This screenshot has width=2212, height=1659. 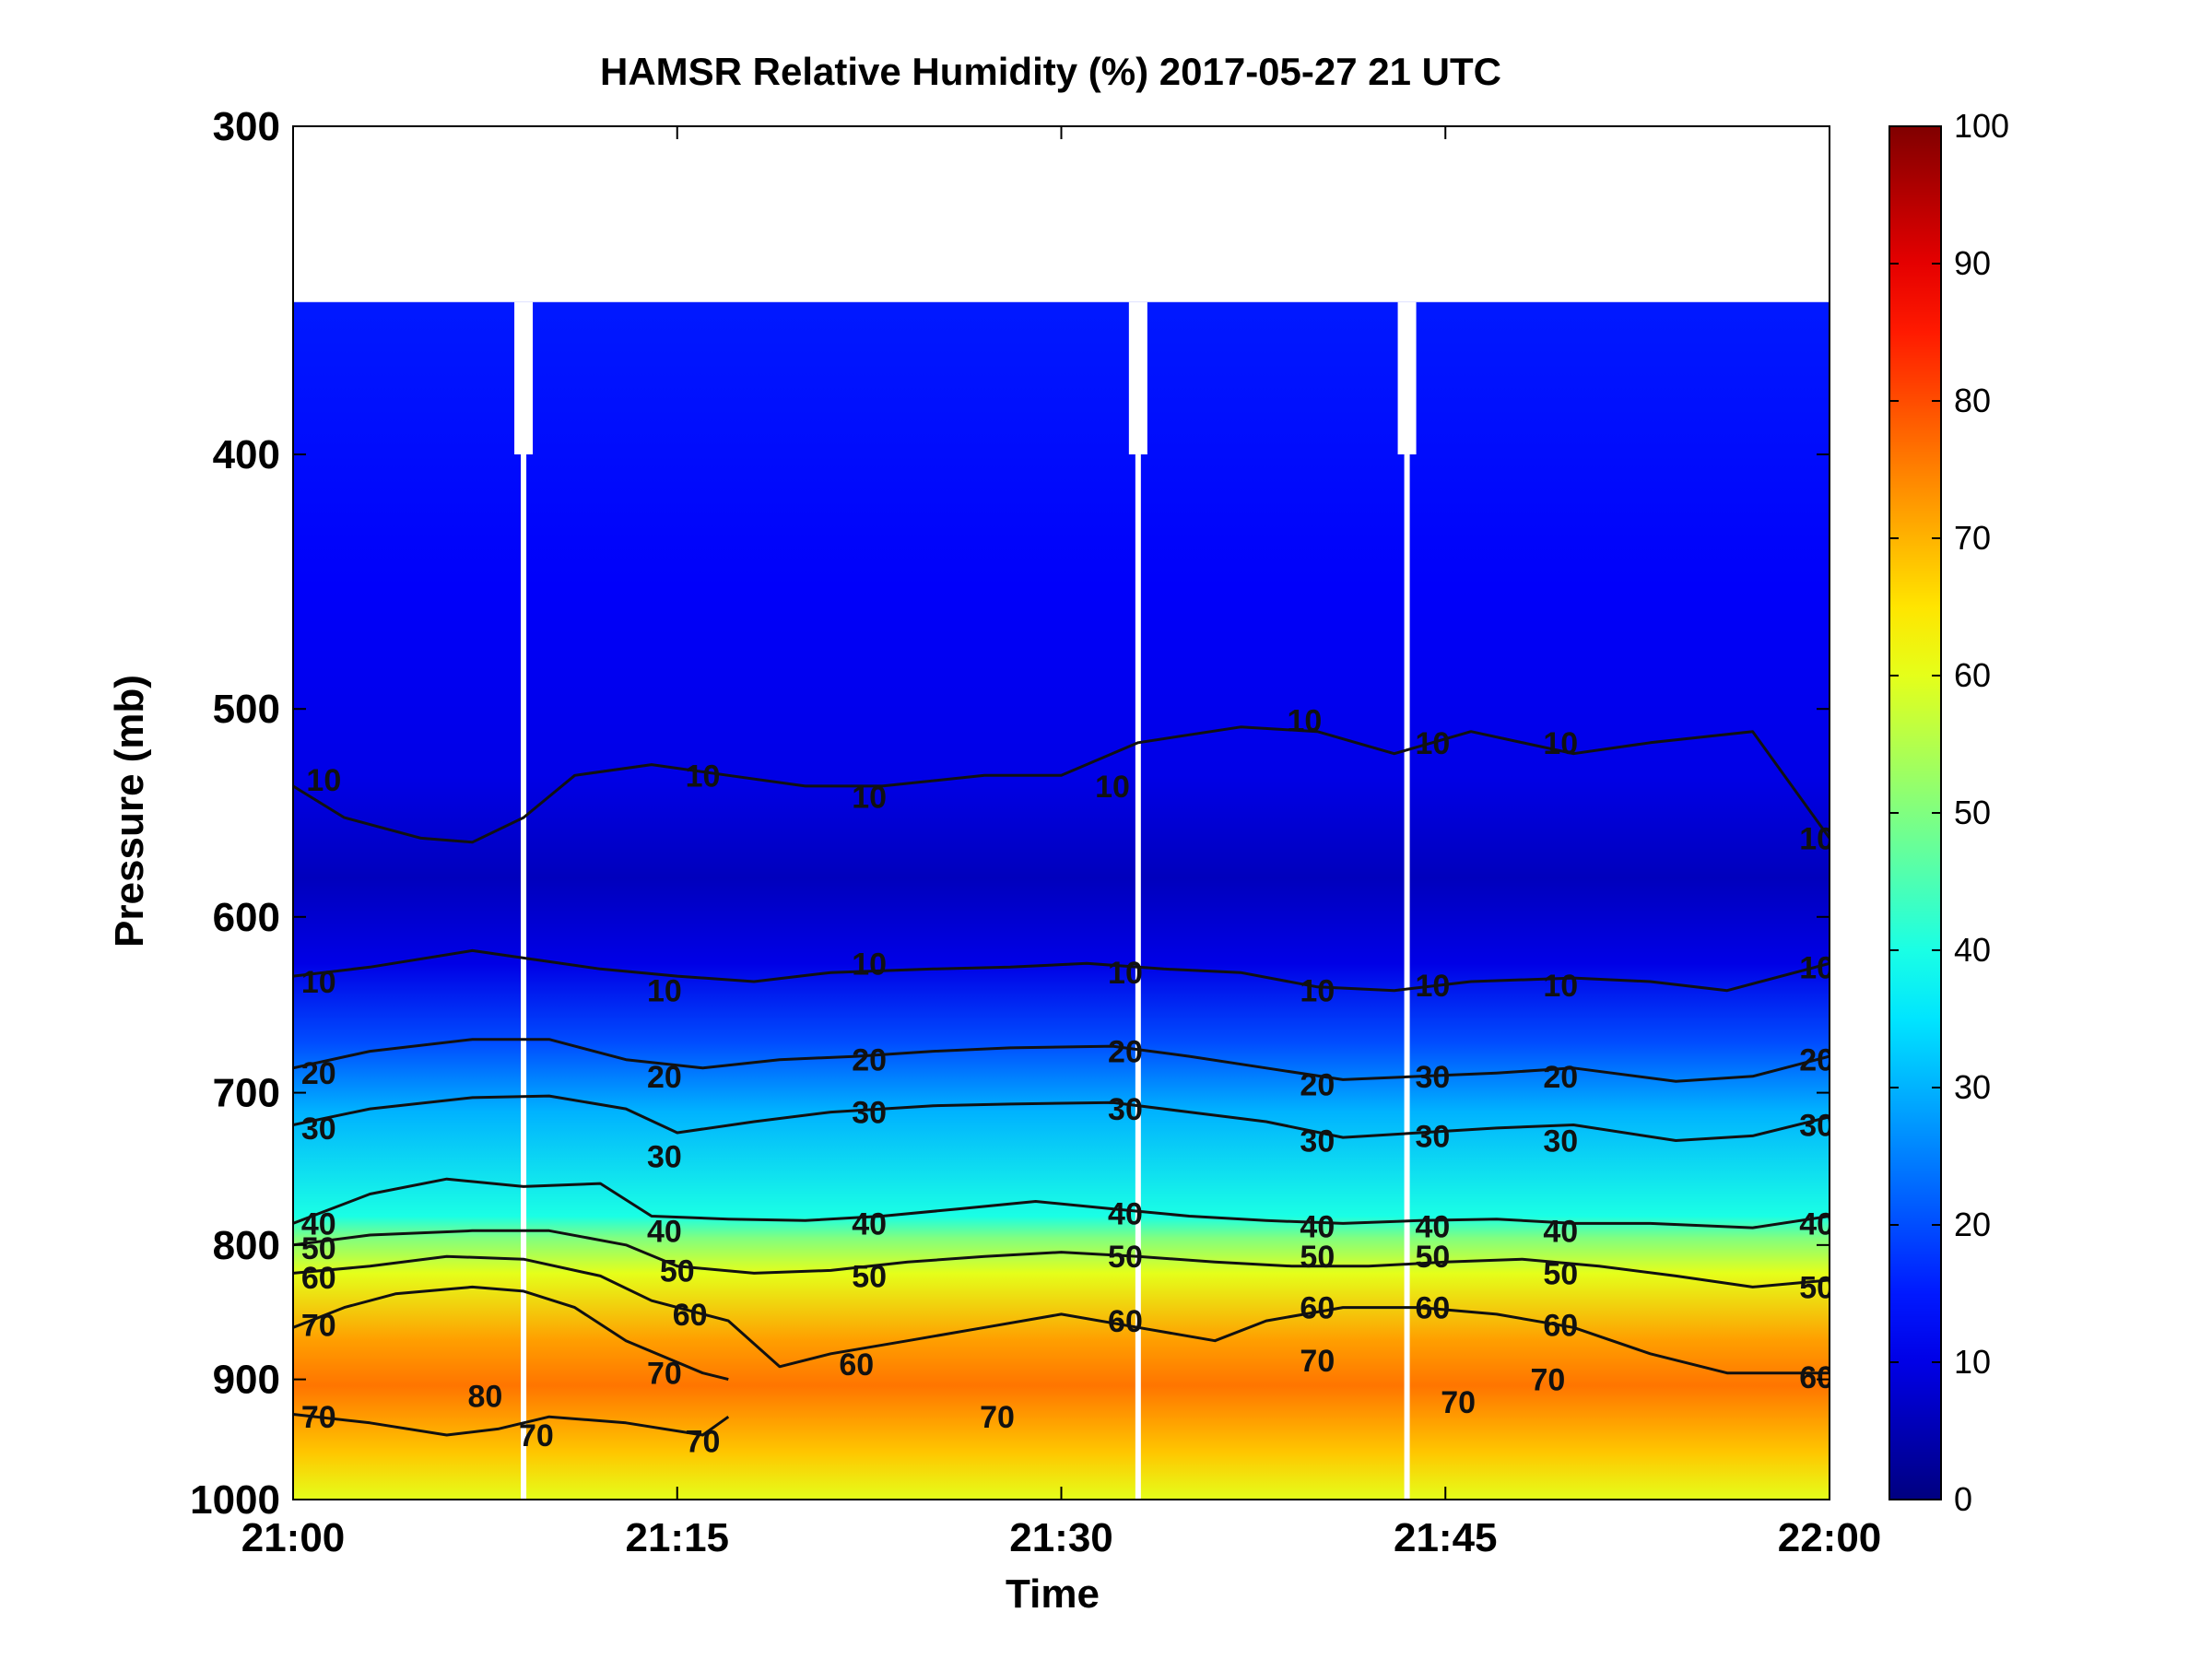 I want to click on x-tick-label: 21:15, so click(x=677, y=1537).